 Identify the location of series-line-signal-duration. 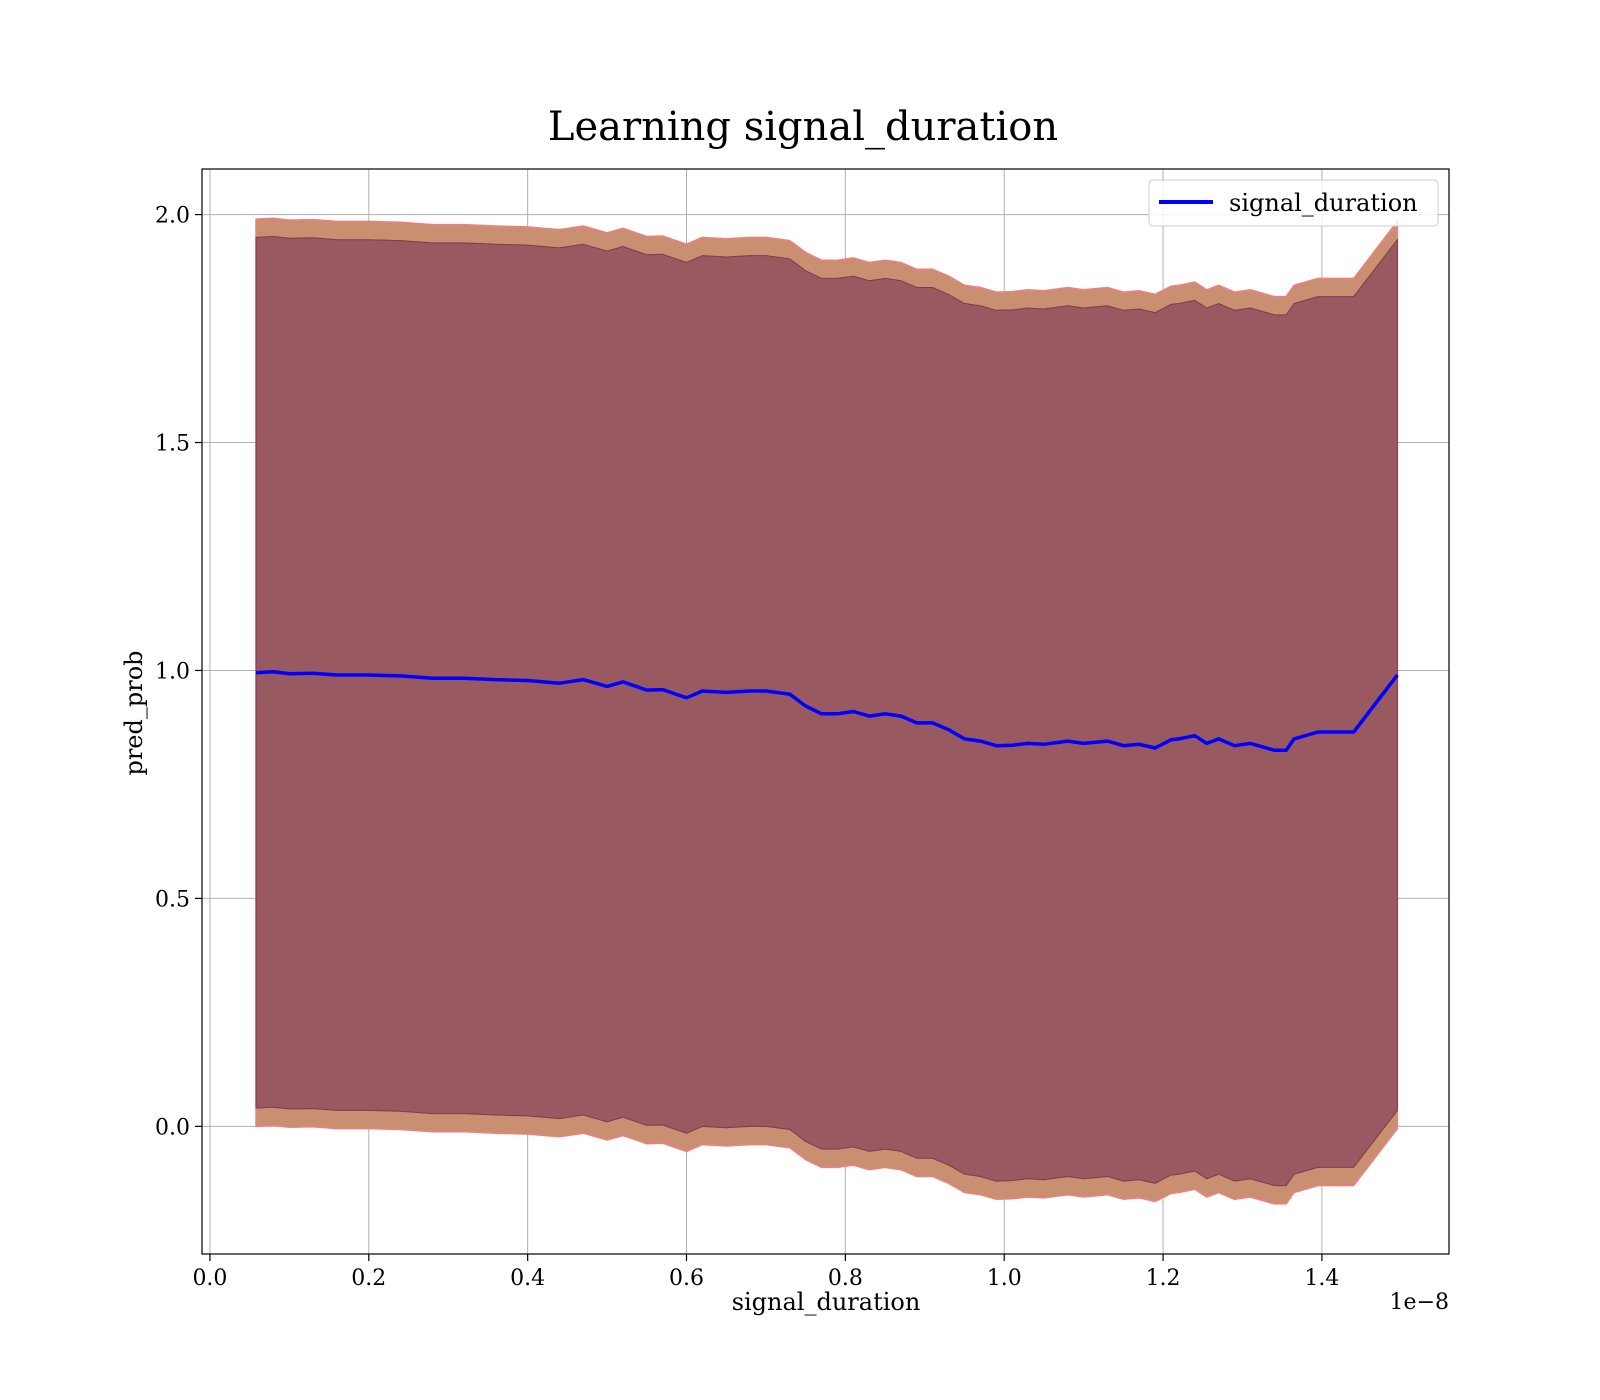
(827, 711).